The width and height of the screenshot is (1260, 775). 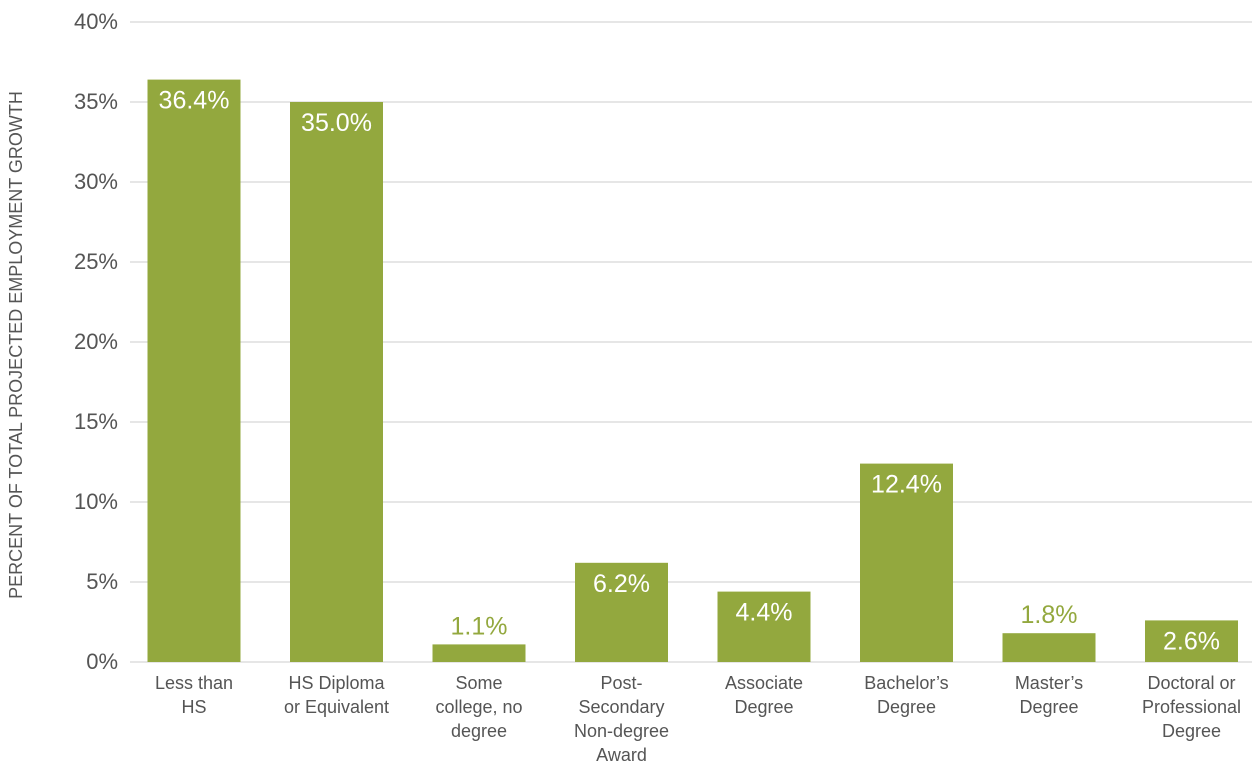 I want to click on value-label-5: 12.4%, so click(x=906, y=485).